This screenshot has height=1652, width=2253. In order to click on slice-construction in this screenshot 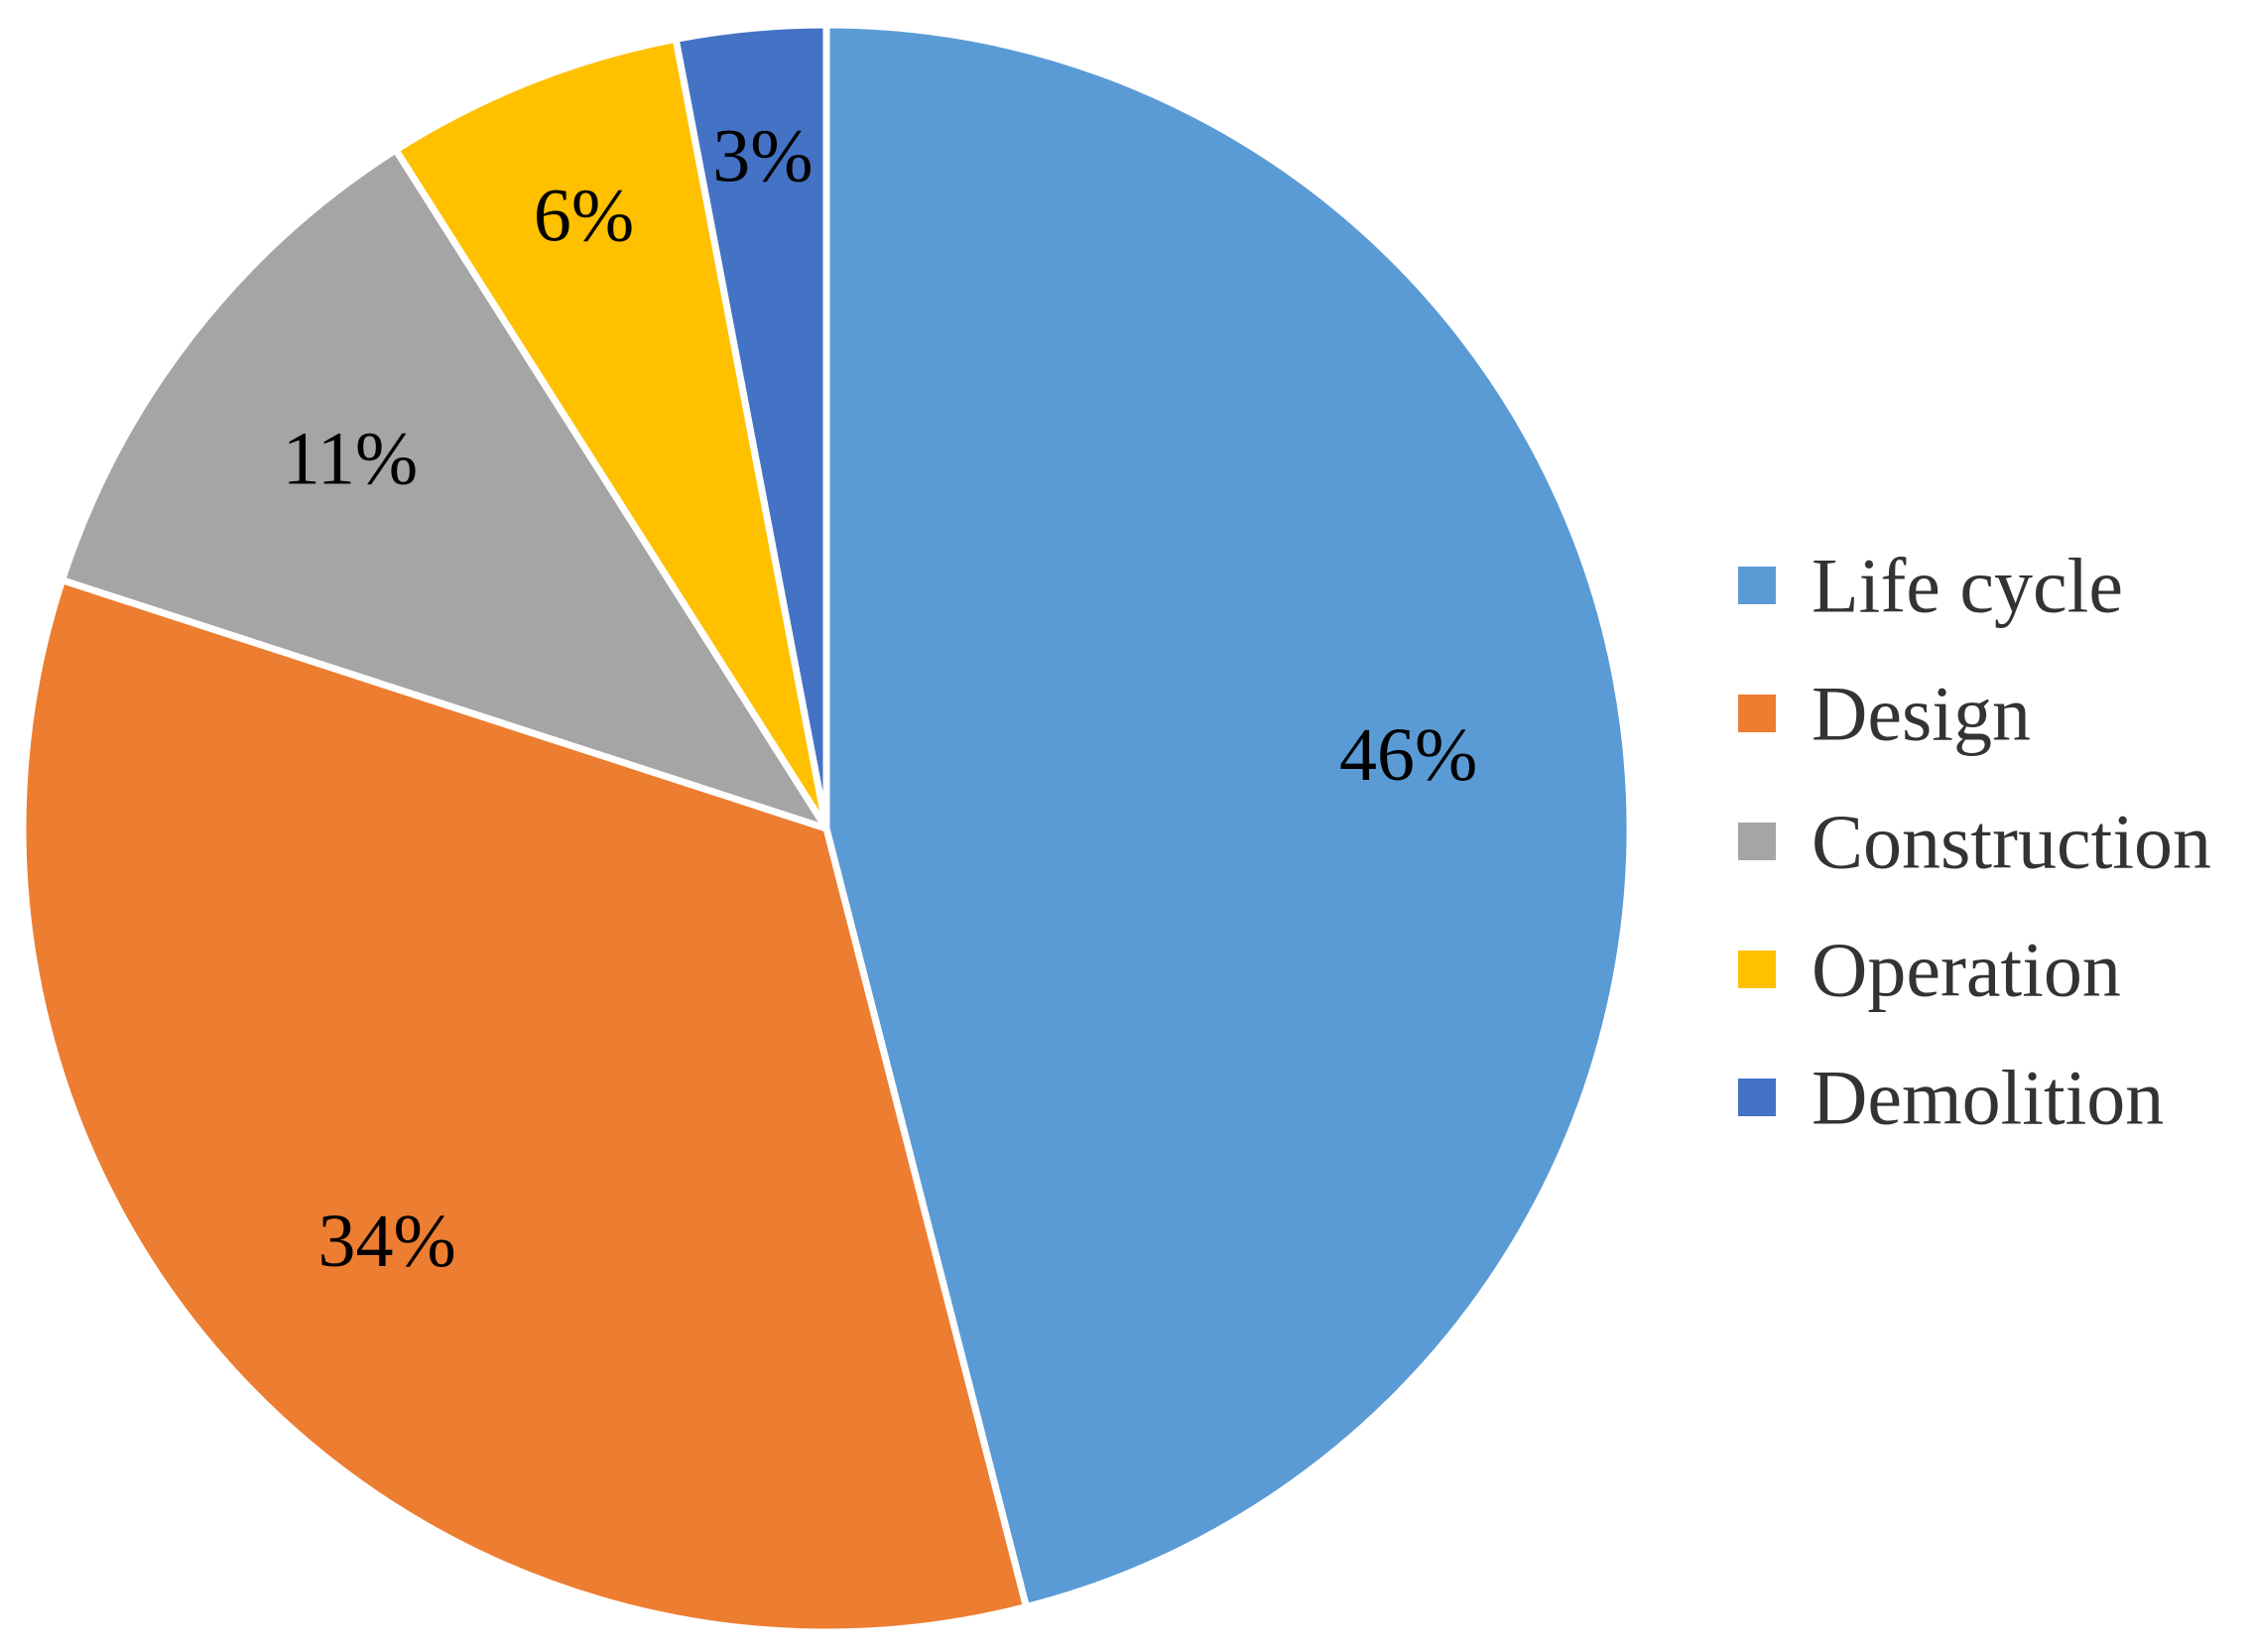, I will do `click(445, 489)`.